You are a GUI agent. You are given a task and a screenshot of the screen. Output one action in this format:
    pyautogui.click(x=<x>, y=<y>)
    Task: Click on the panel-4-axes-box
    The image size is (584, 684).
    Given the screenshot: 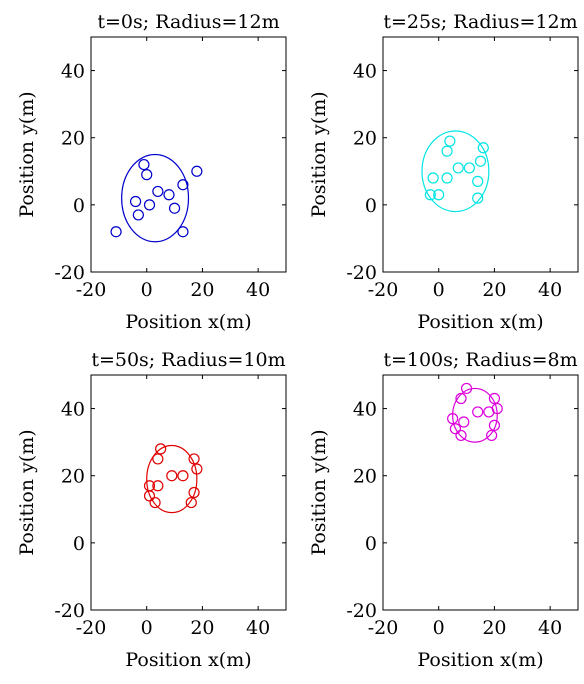 What is the action you would take?
    pyautogui.click(x=480, y=492)
    